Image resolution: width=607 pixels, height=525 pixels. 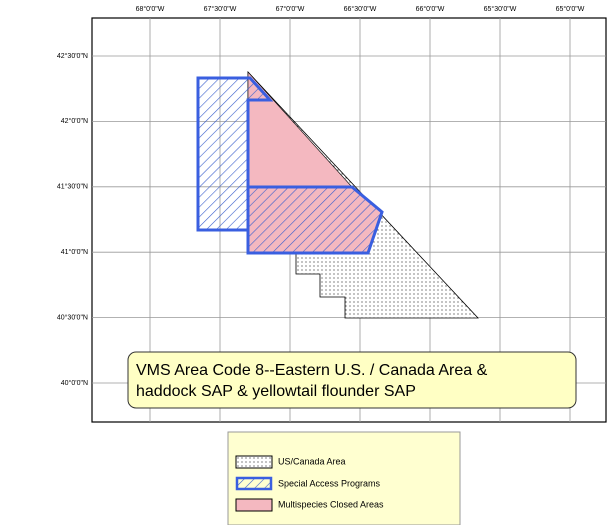 What do you see at coordinates (430, 9) in the screenshot?
I see `lon-label: 66°0'0"W` at bounding box center [430, 9].